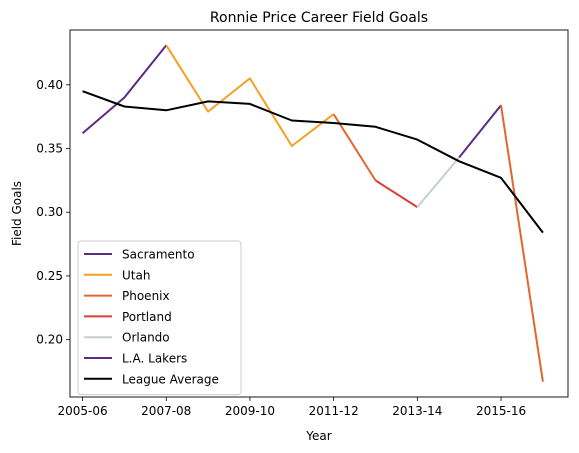 This screenshot has width=579, height=453. Describe the element at coordinates (136, 275) in the screenshot. I see `legend-label: Utah` at that location.